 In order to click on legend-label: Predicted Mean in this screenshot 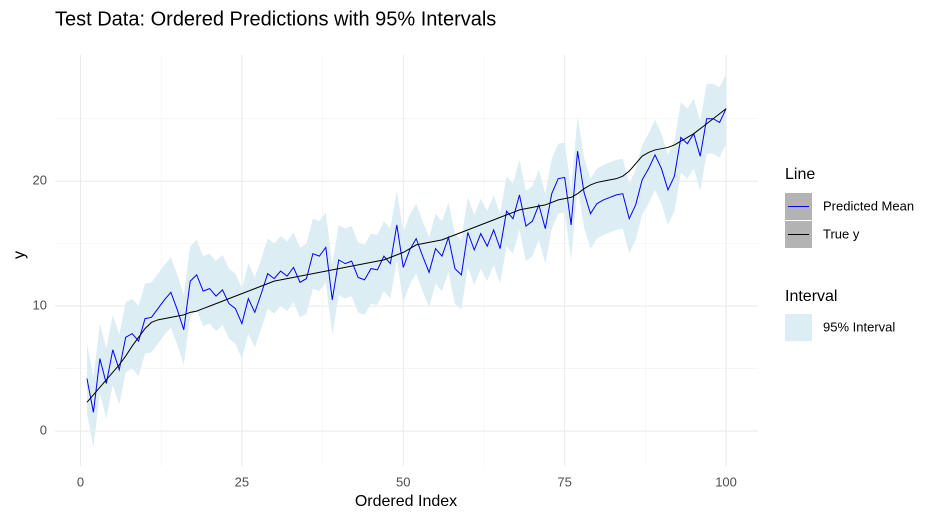, I will do `click(868, 205)`.